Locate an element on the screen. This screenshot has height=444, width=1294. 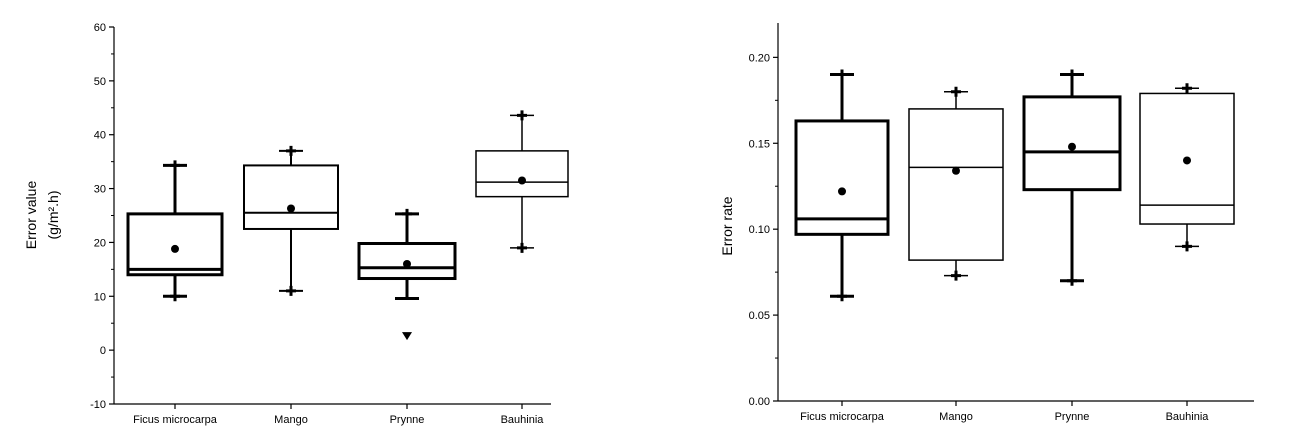
y-tick-label: 40 is located at coordinates (100, 136).